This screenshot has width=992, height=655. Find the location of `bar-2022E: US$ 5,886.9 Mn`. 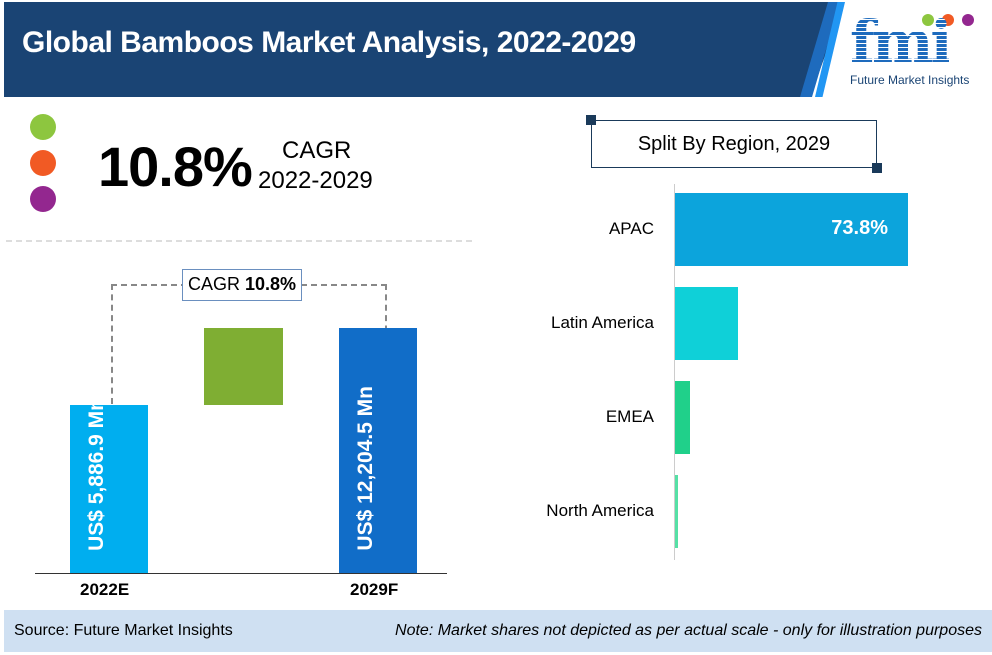

bar-2022E: US$ 5,886.9 Mn is located at coordinates (109, 485).